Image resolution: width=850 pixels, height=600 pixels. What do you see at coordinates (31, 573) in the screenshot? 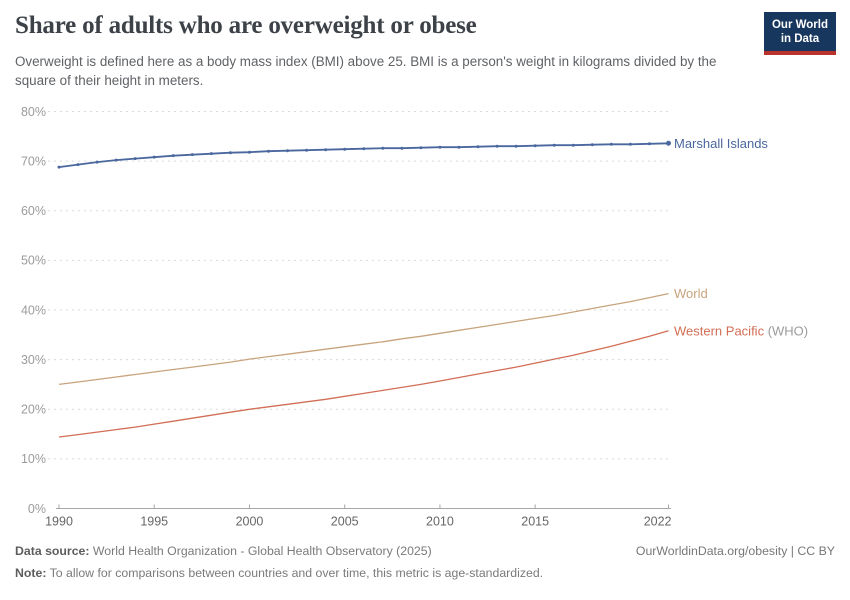
I see `footer-note-label: Note:` at bounding box center [31, 573].